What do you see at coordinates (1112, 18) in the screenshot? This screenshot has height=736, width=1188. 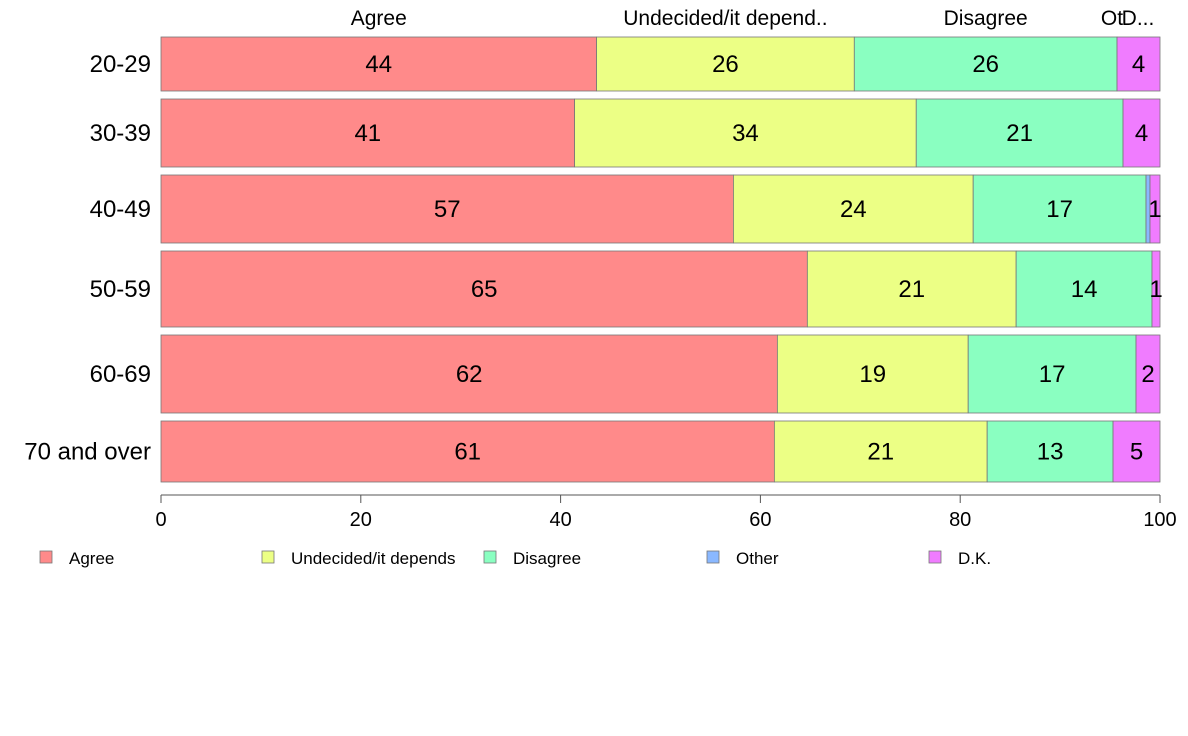 I see `top-series-label: Ot` at bounding box center [1112, 18].